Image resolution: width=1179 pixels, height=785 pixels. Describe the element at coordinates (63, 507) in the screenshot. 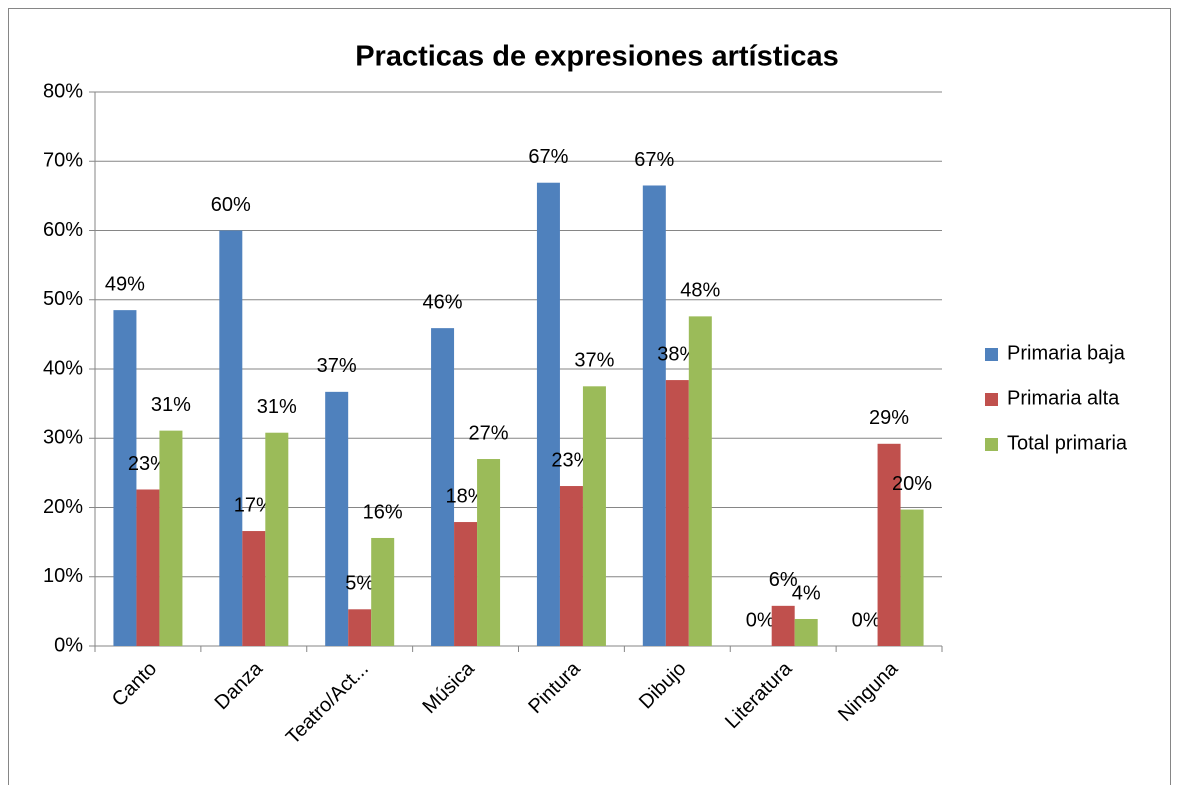

I see `y-tick-label: 20%` at that location.